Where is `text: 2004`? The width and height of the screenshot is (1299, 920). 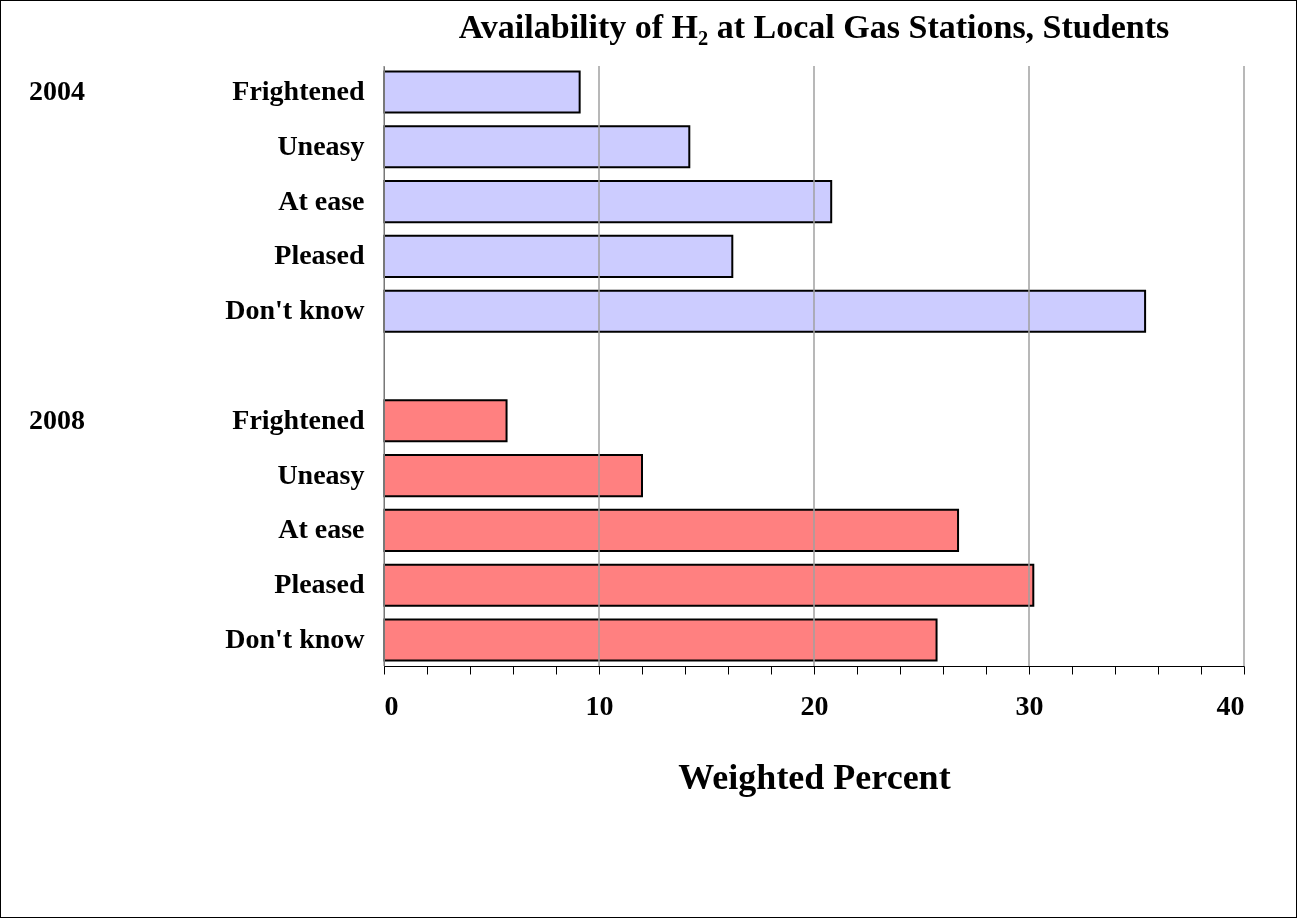
text: 2004 is located at coordinates (57, 91).